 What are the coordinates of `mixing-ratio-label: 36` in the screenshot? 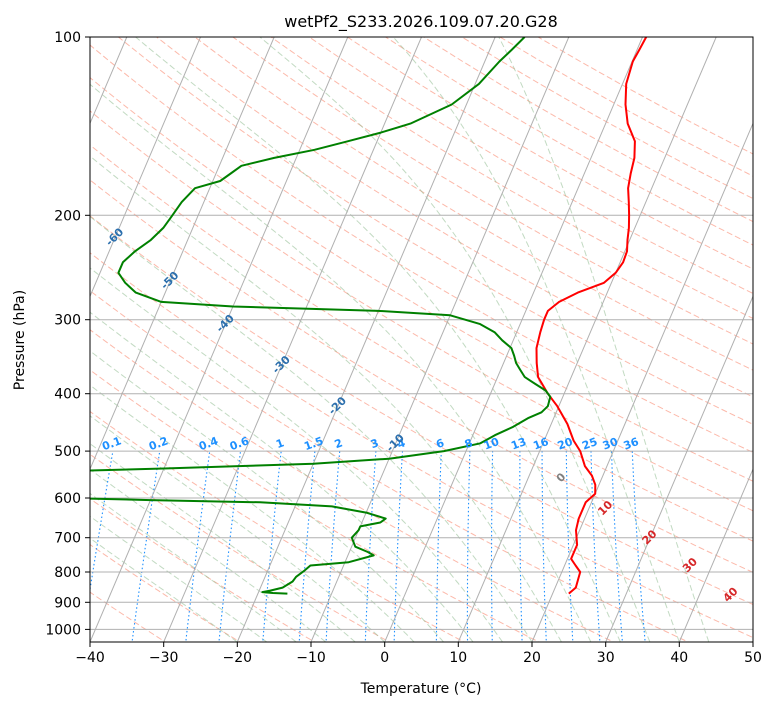 It's located at (631, 444).